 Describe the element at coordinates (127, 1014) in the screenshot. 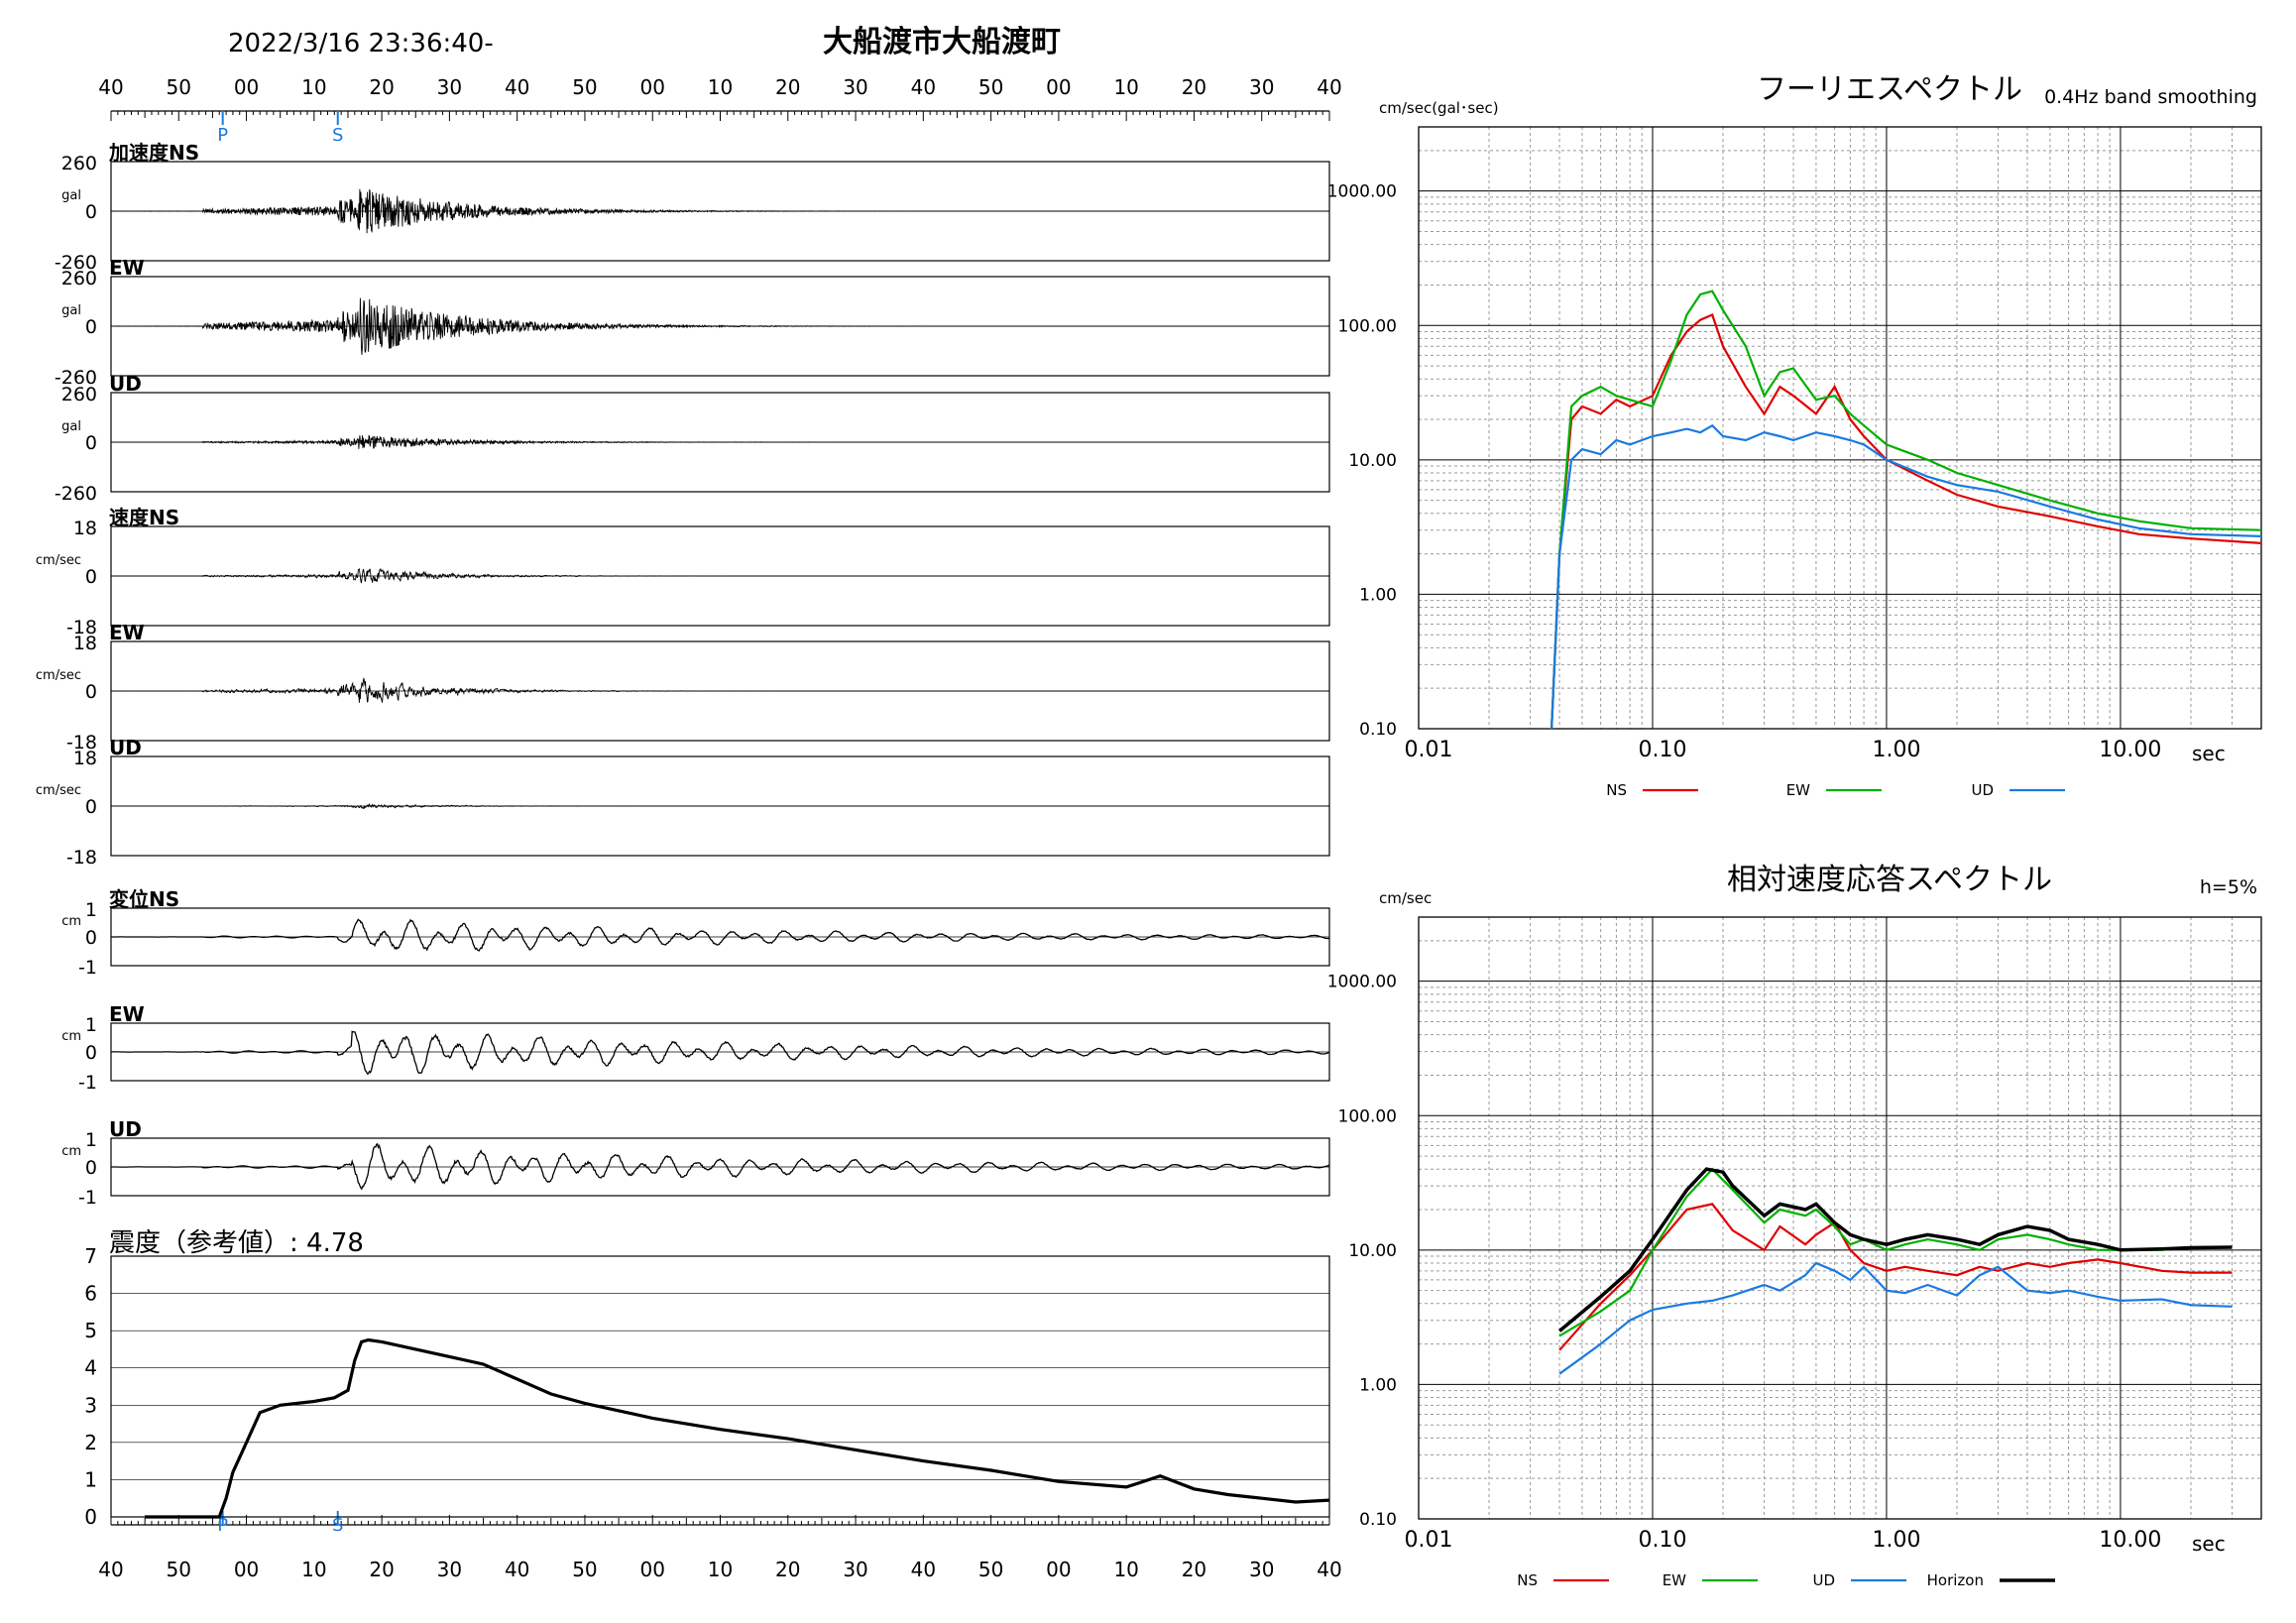

I see `waveform-label: EW` at that location.